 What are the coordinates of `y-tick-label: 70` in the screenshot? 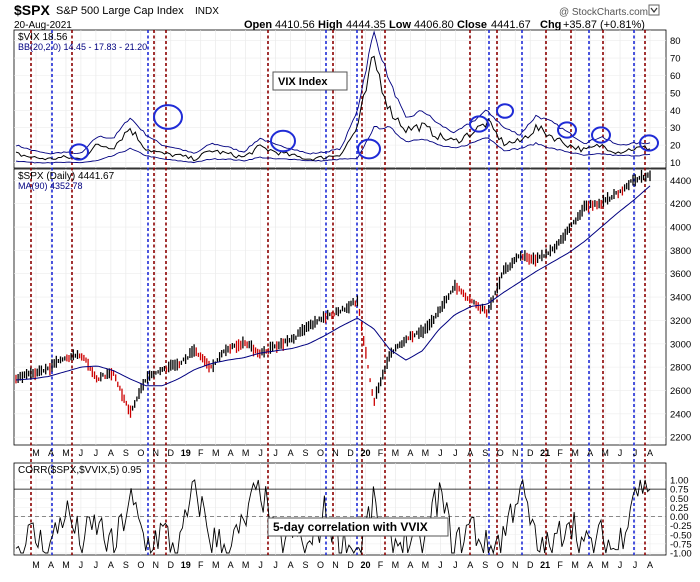 It's located at (675, 59).